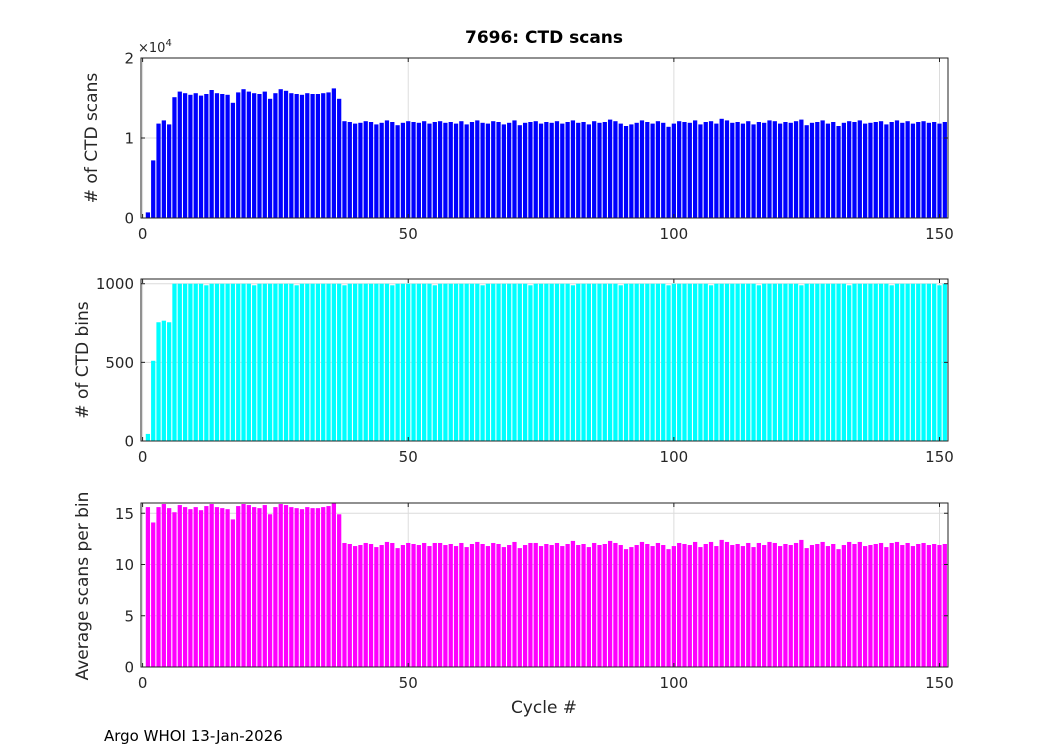 This screenshot has width=1050, height=750. What do you see at coordinates (129, 59) in the screenshot?
I see `y-tick-label: 2` at bounding box center [129, 59].